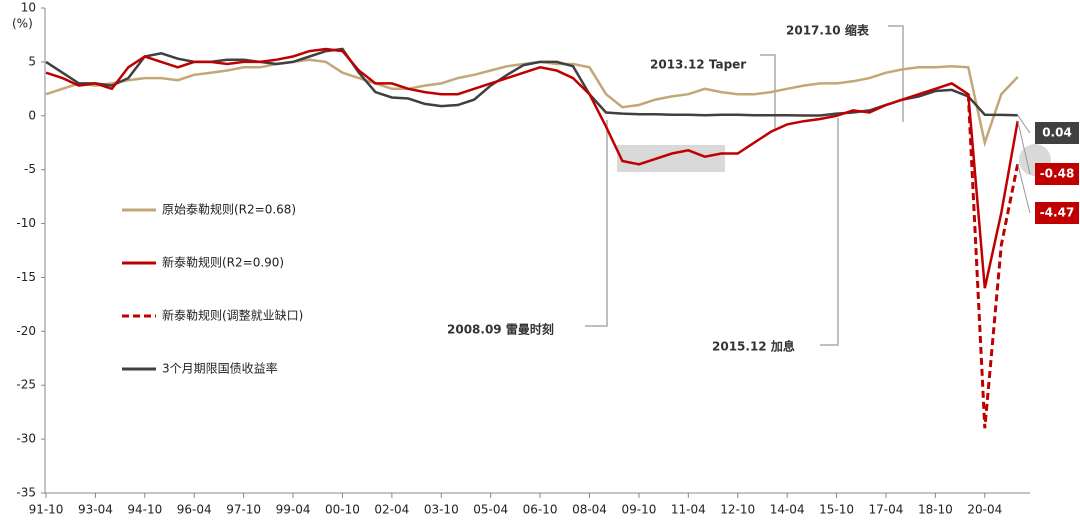  Describe the element at coordinates (984, 510) in the screenshot. I see `x-tick-label: 20-04` at that location.